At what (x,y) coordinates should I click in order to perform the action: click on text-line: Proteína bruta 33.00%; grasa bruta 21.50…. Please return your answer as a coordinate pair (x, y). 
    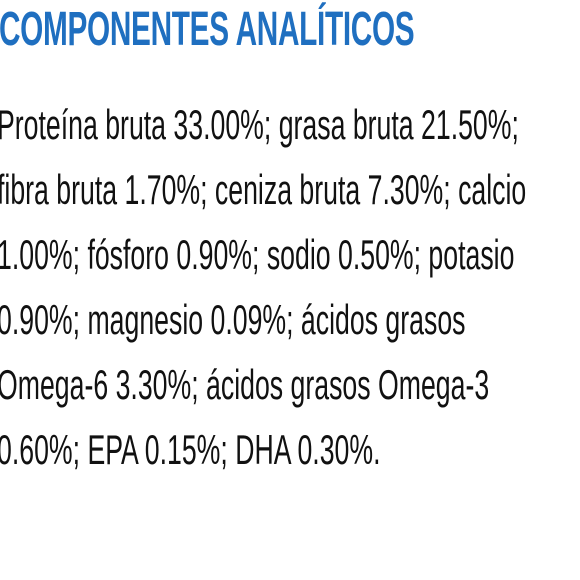
    Looking at the image, I should click on (259, 124).